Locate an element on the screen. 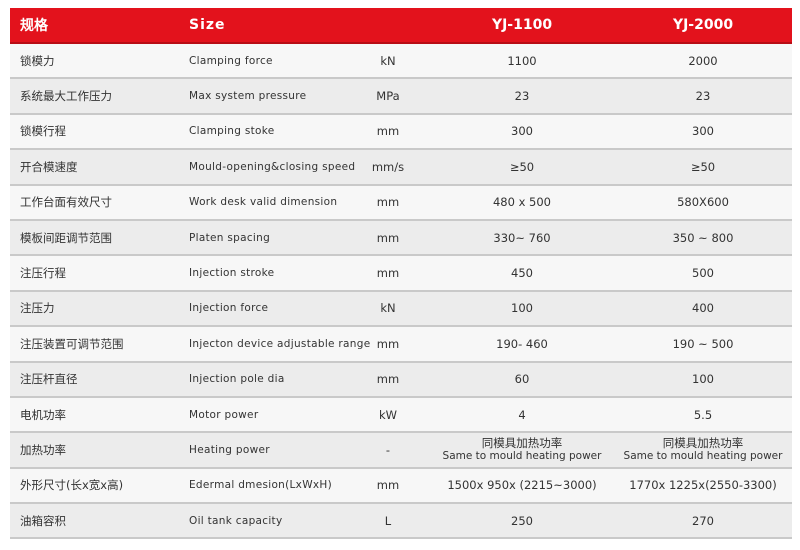 The height and width of the screenshot is (550, 800). value-model-b: 300 is located at coordinates (703, 131).